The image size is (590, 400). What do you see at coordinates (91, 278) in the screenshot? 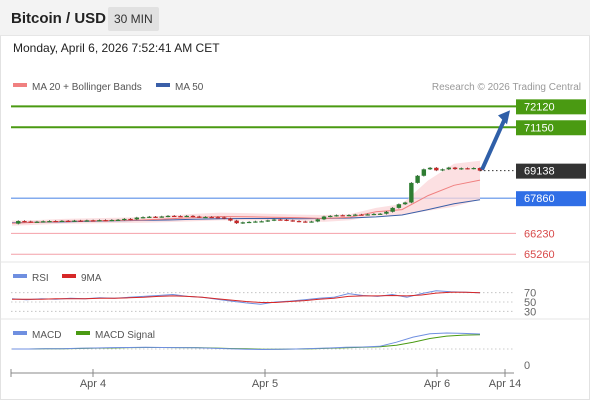
I see `legend-rsi-ma-label: 9MA` at bounding box center [91, 278].